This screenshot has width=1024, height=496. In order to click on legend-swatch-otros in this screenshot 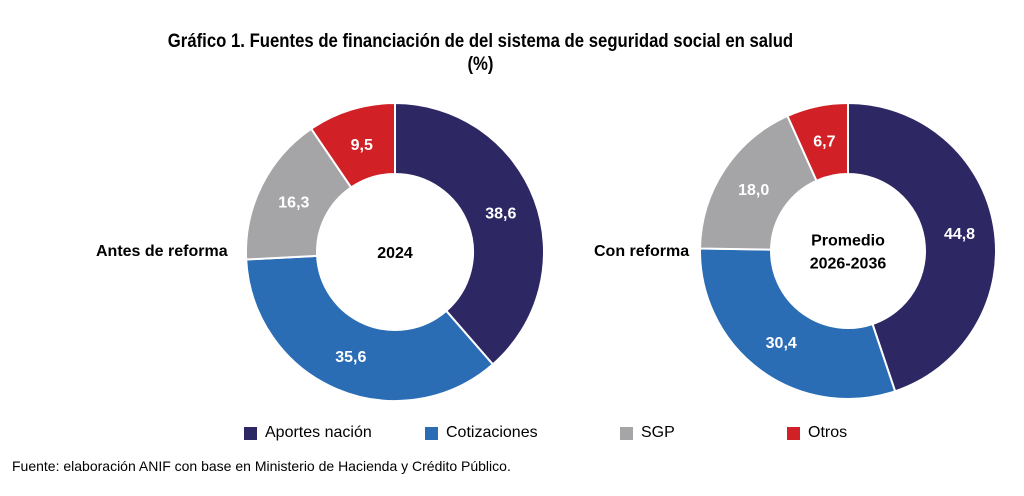, I will do `click(793, 433)`.